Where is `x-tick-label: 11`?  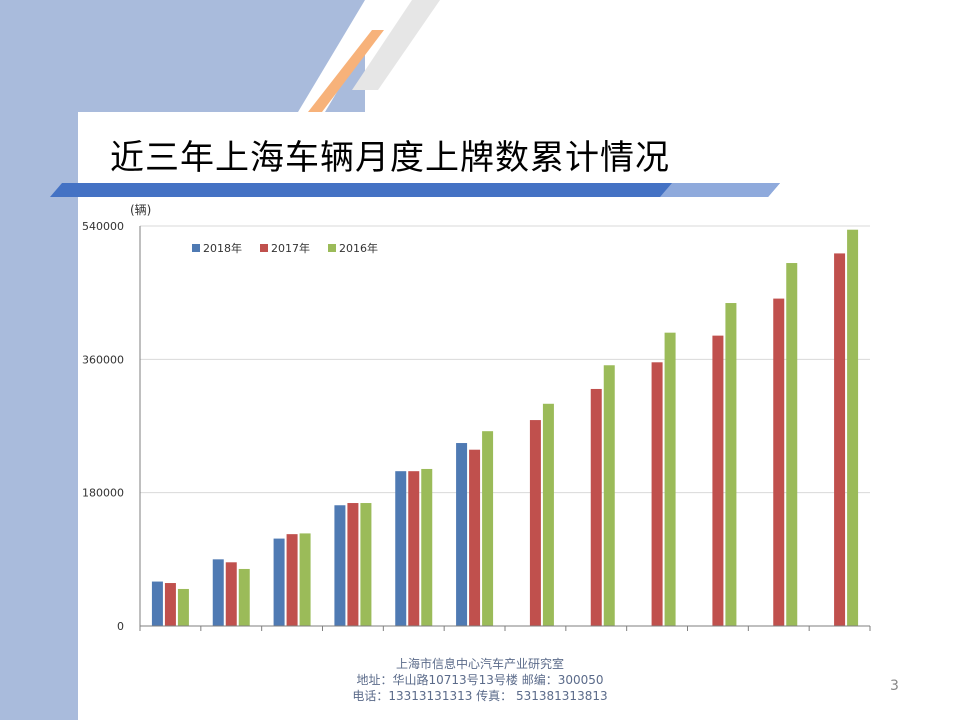 x-tick-label: 11 is located at coordinates (779, 639).